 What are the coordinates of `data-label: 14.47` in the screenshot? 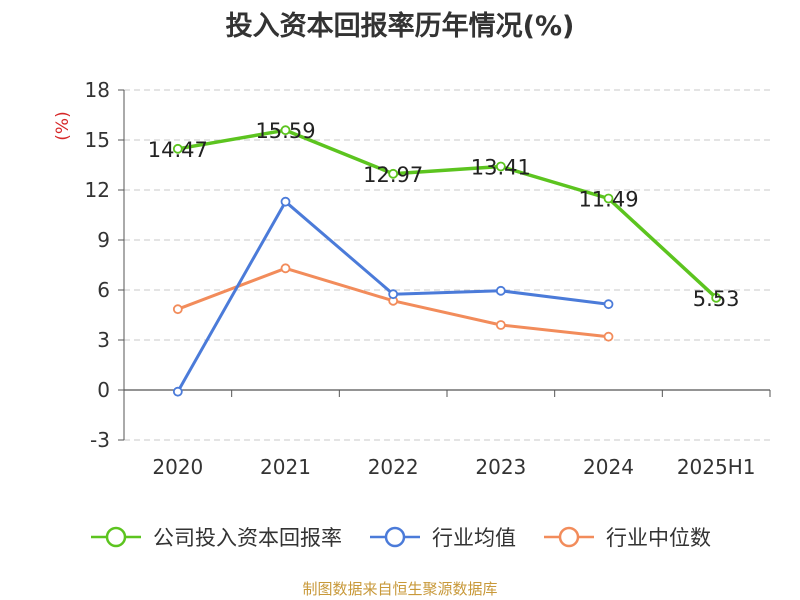 It's located at (178, 150).